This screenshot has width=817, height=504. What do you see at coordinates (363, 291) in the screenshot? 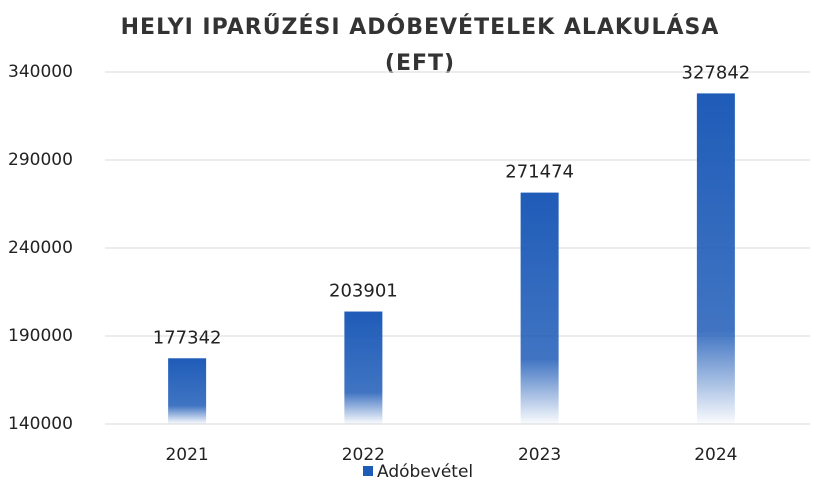
I see `value-label: 203901` at bounding box center [363, 291].